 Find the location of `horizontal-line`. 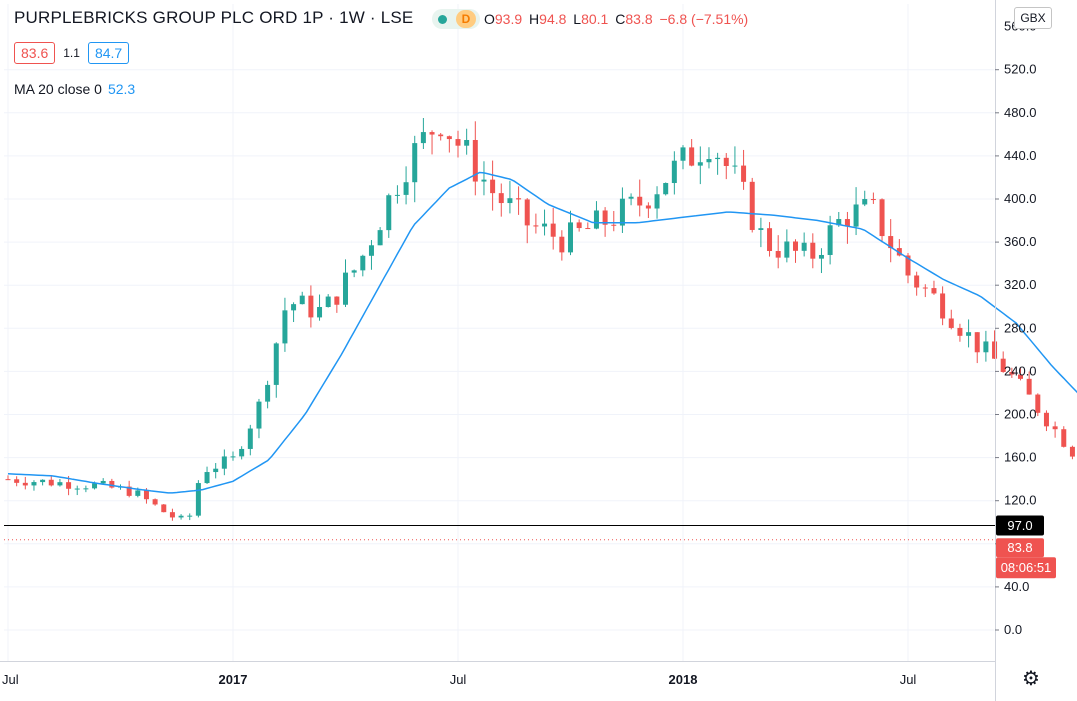

horizontal-line is located at coordinates (499, 532).